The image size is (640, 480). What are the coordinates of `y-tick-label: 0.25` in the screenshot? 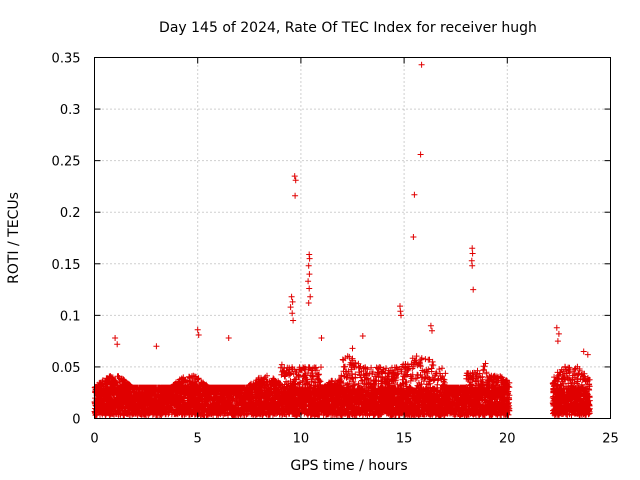 It's located at (66, 162).